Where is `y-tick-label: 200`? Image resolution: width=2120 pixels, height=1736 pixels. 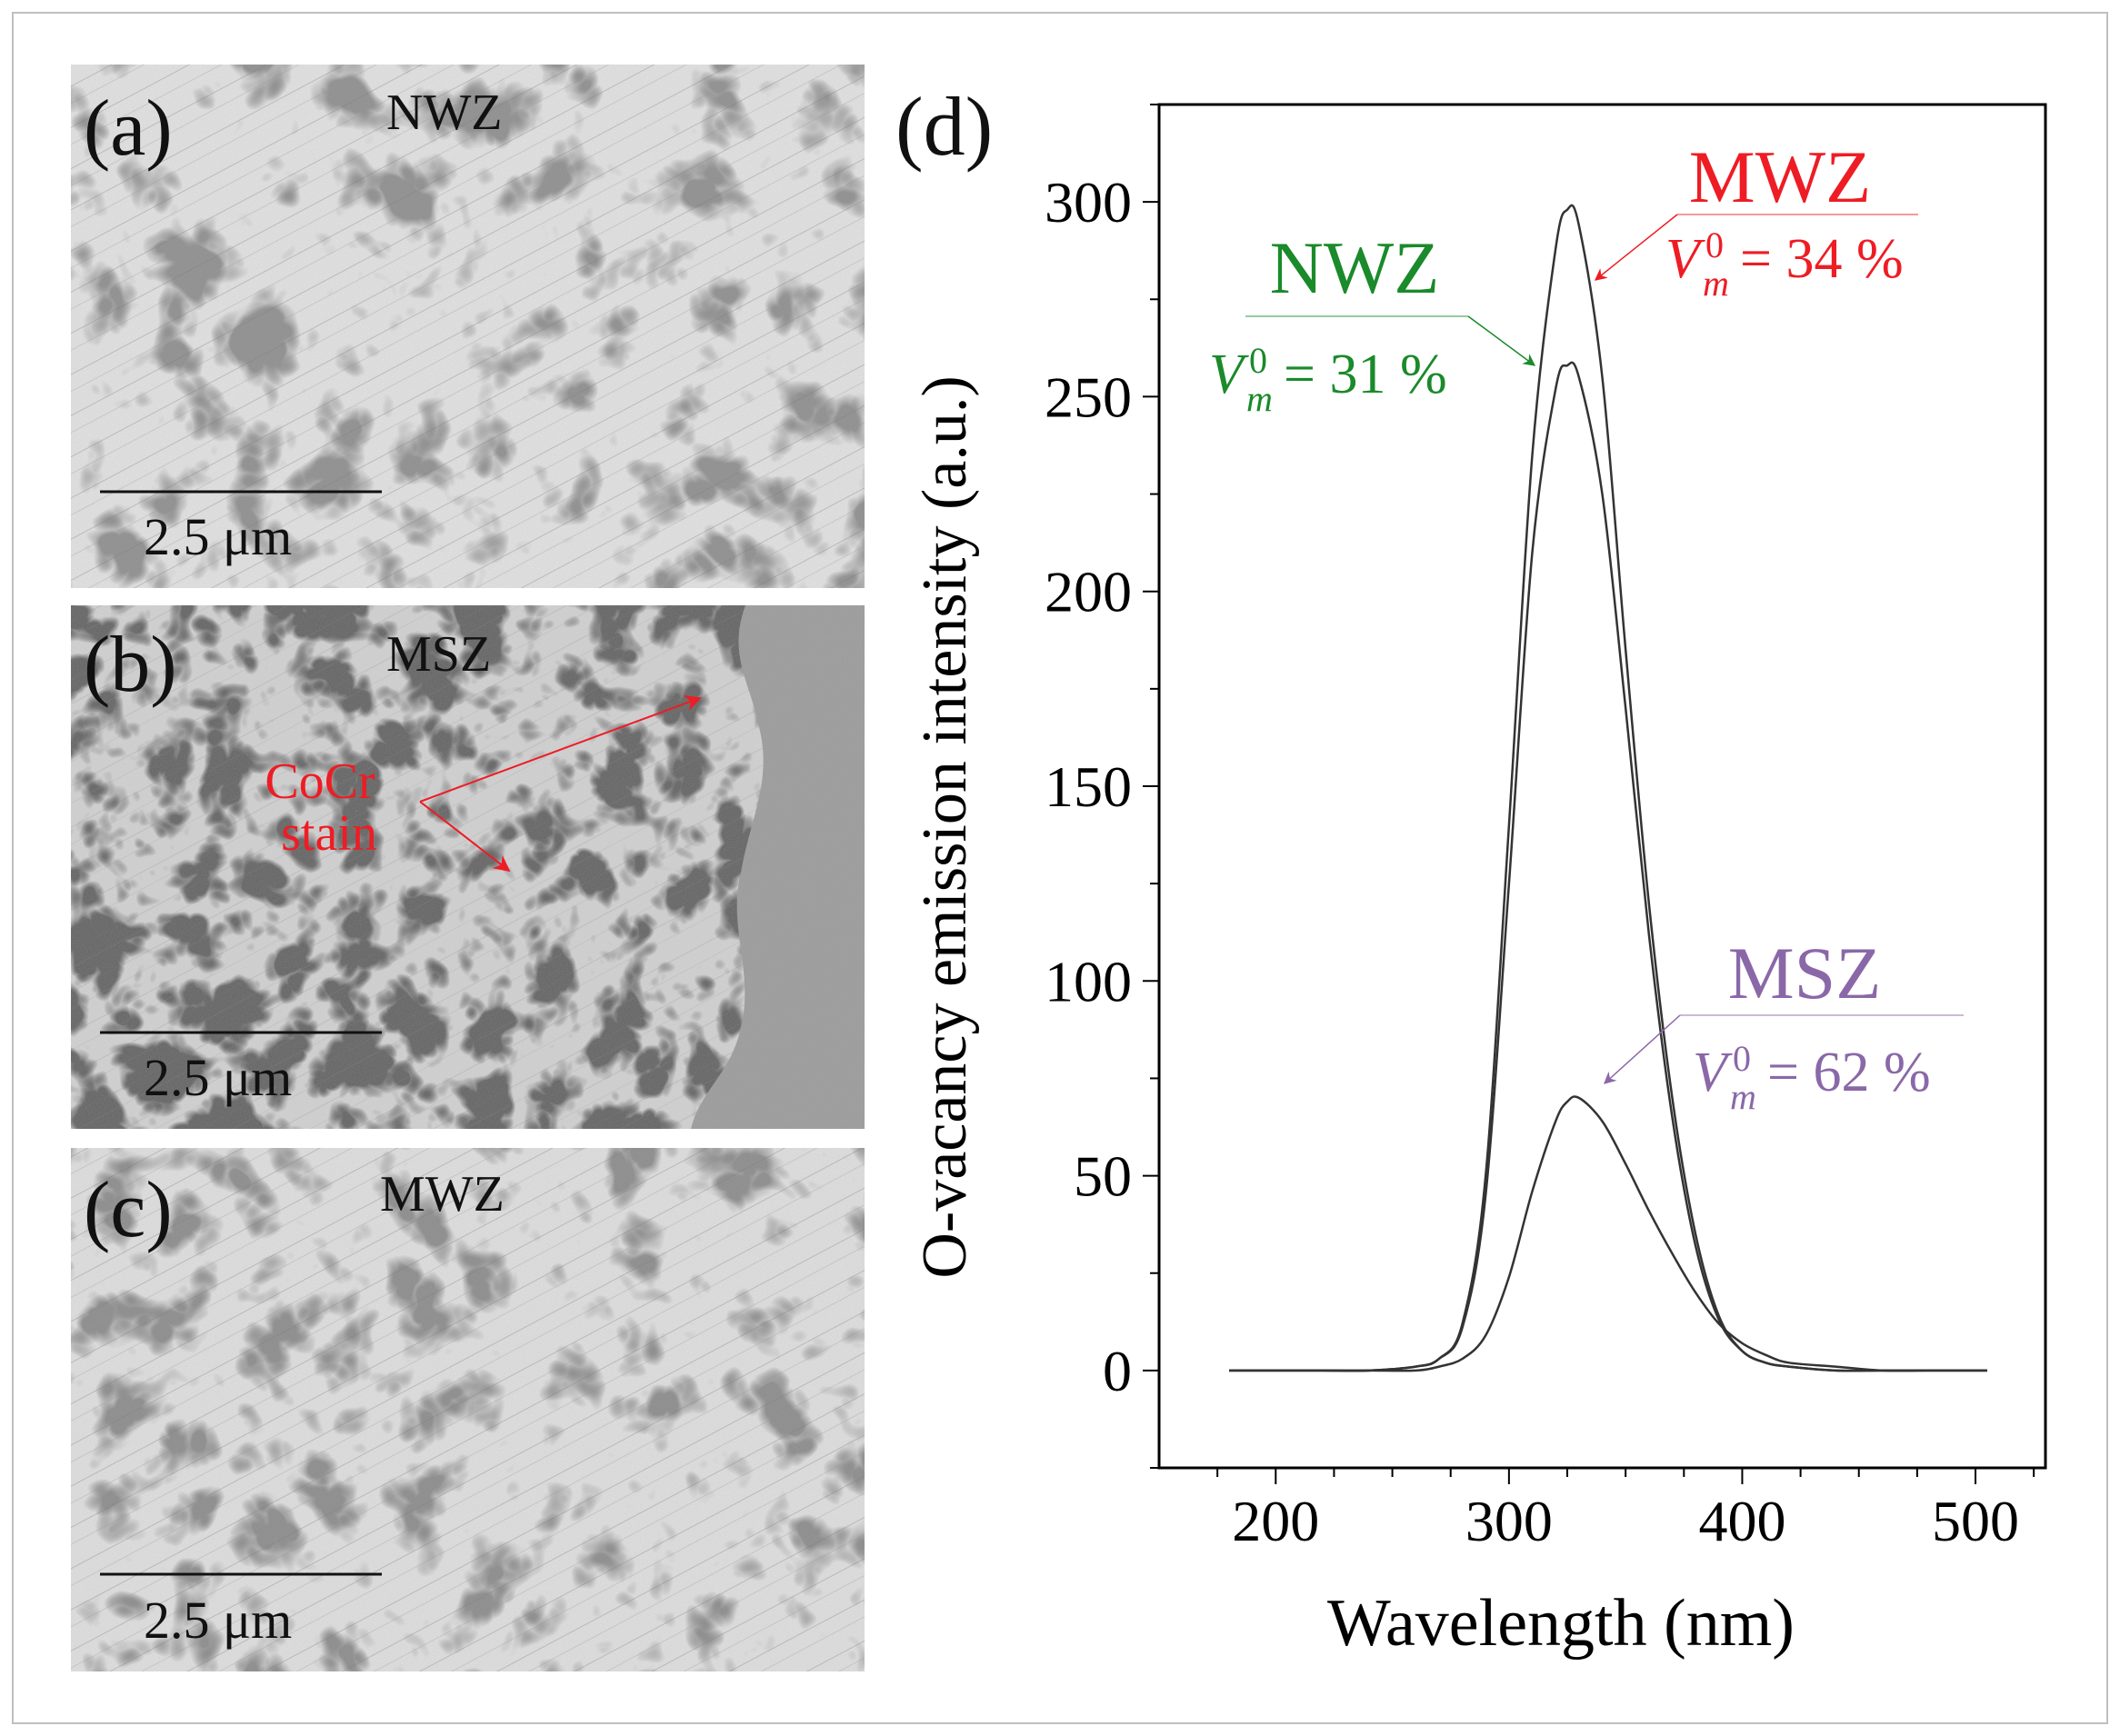
y-tick-label: 200 is located at coordinates (1088, 592).